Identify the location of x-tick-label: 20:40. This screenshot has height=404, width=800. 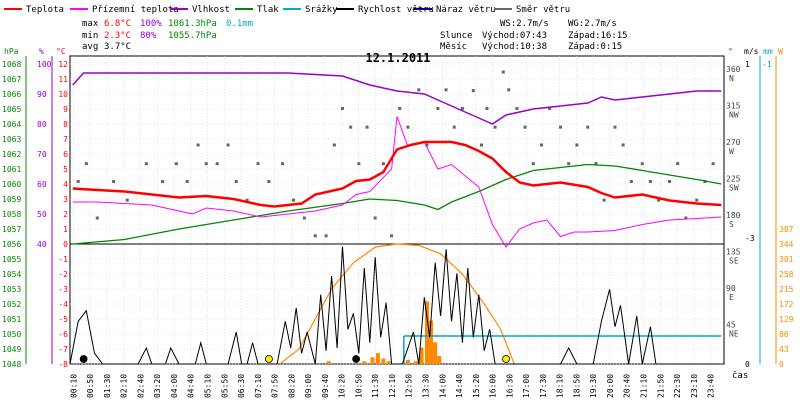
(627, 386).